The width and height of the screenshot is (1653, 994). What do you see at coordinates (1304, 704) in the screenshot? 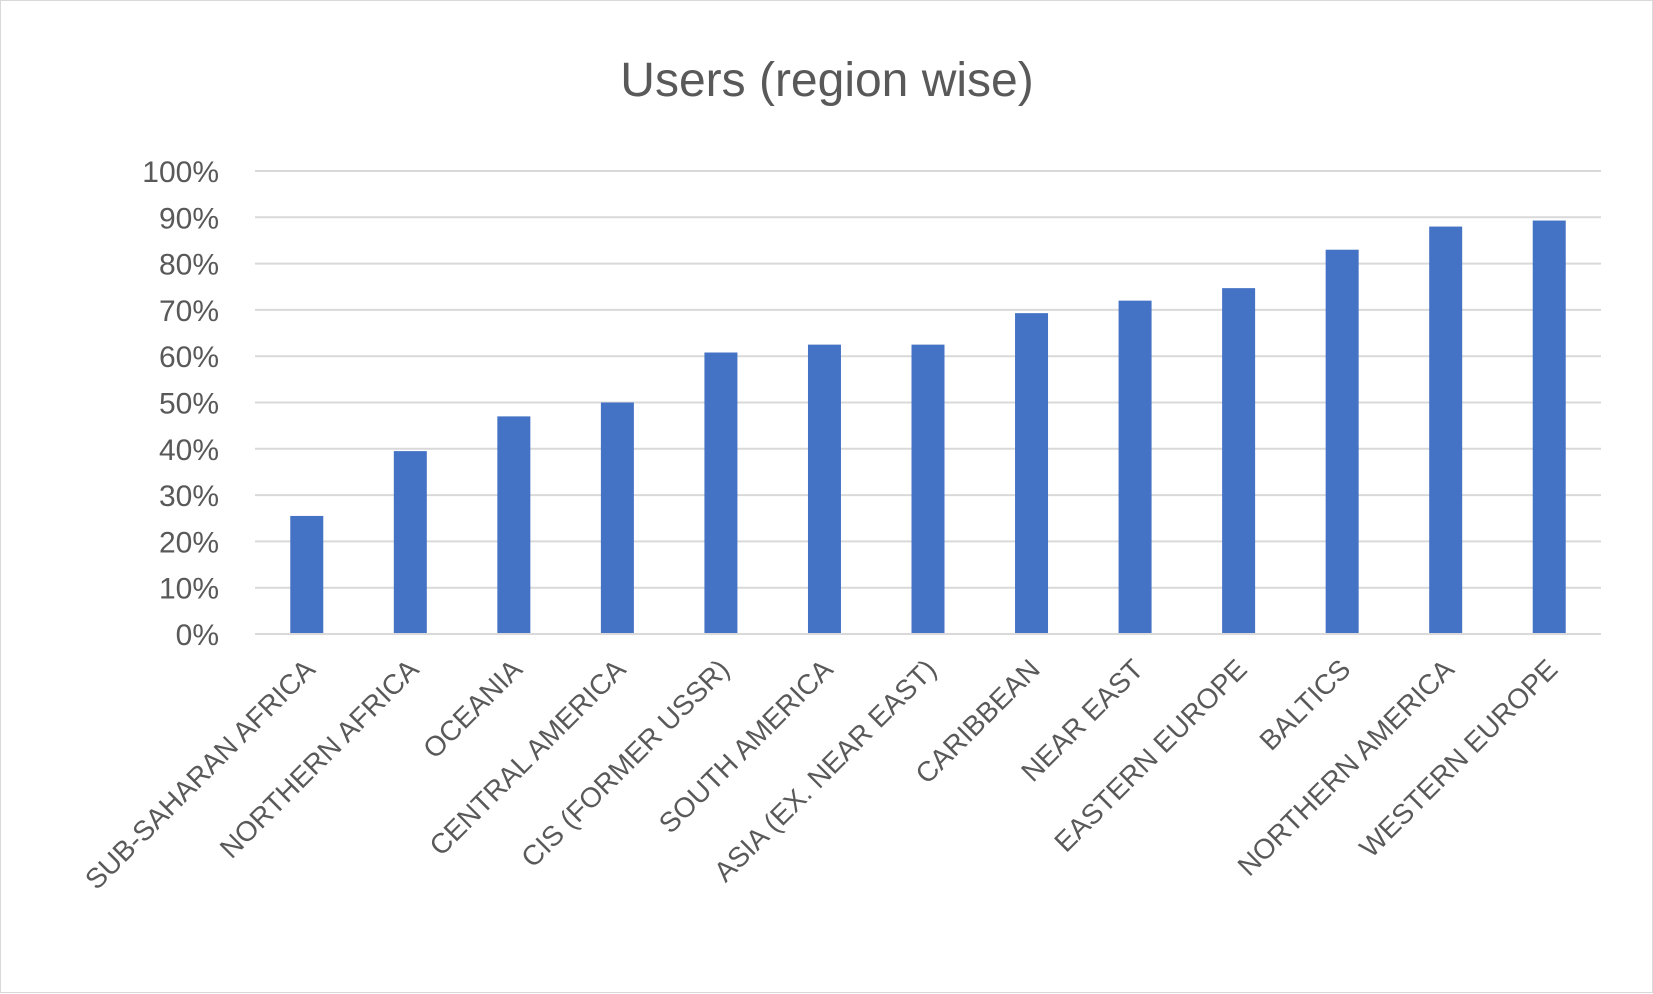
I see `x-category-label: BALTICS` at bounding box center [1304, 704].